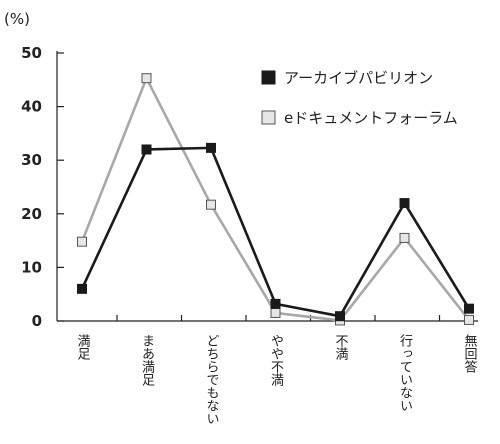 The height and width of the screenshot is (444, 500). I want to click on x-category-label: 無回答, so click(470, 353).